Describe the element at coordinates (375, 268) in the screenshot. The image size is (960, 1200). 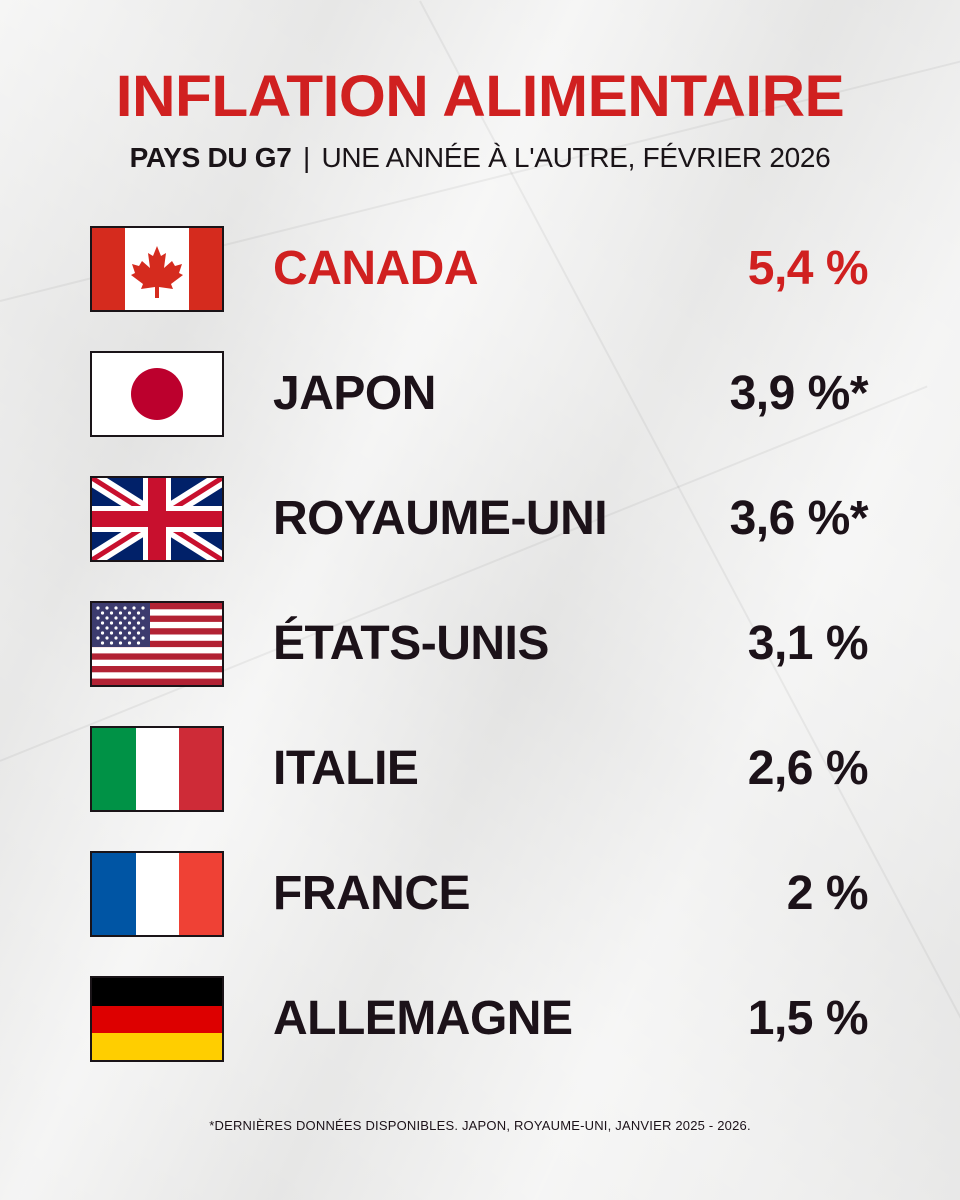
I see `country-name: CANADA` at that location.